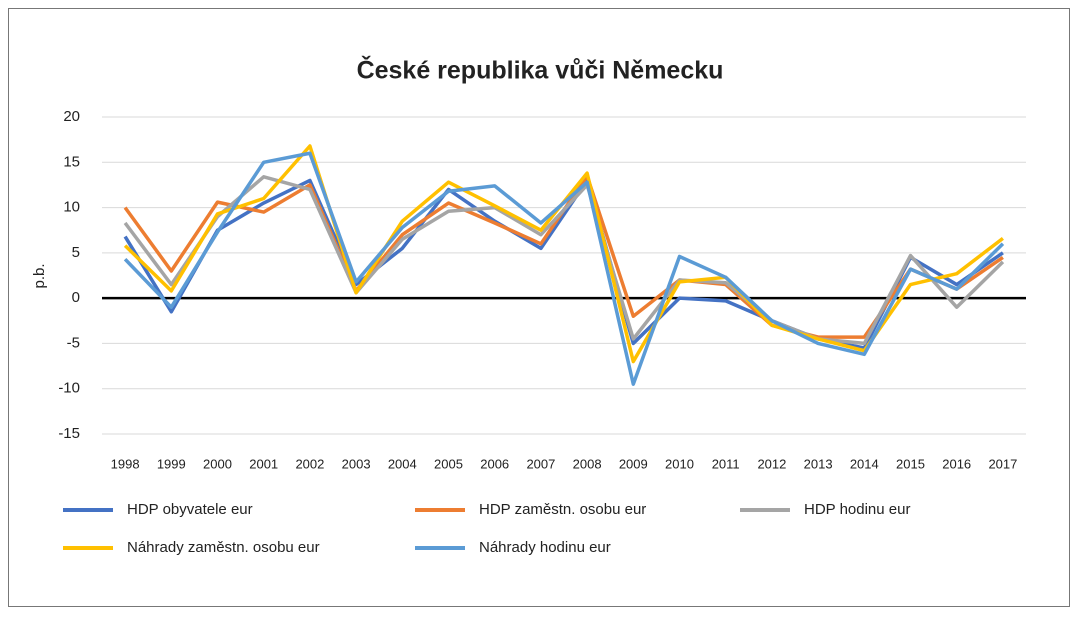 The height and width of the screenshot is (620, 1079). What do you see at coordinates (356, 463) in the screenshot?
I see `x-tick-label: 2003` at bounding box center [356, 463].